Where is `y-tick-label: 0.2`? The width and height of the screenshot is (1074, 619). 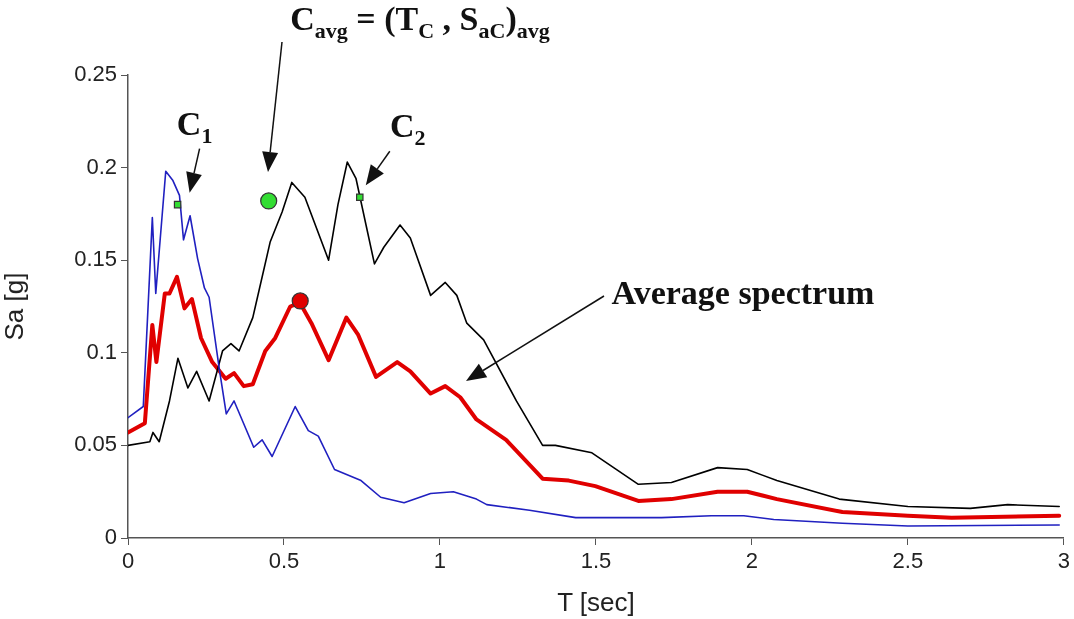
y-tick-label: 0.2 is located at coordinates (101, 166).